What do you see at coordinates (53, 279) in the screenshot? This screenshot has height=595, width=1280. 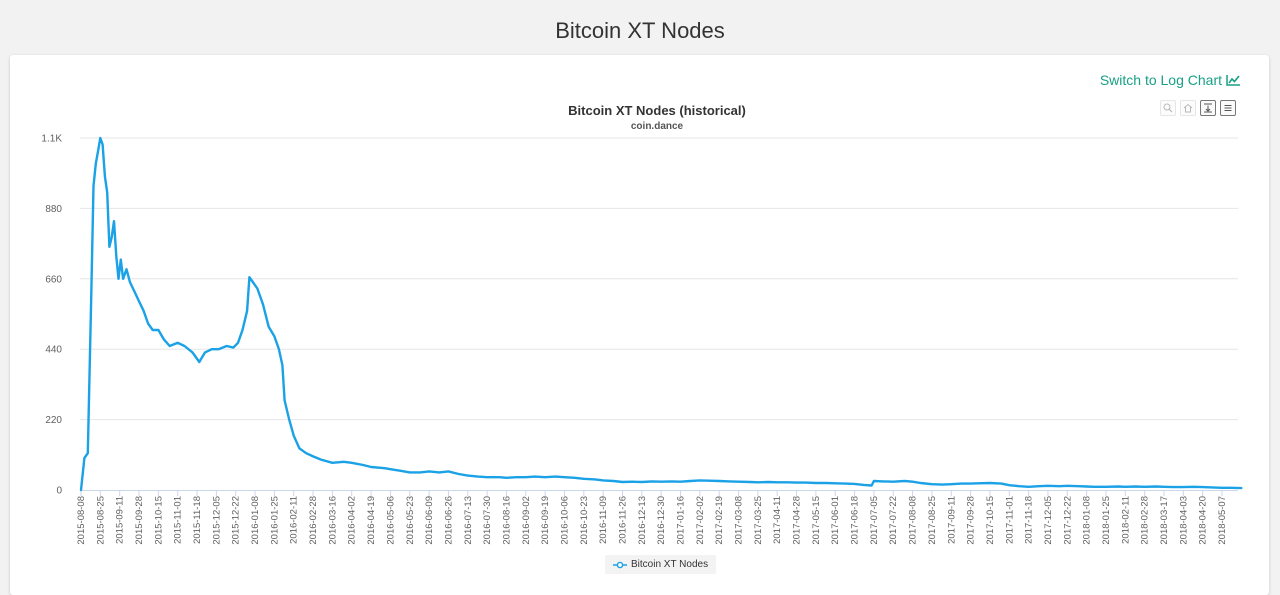 I see `y-tick-label: 660` at bounding box center [53, 279].